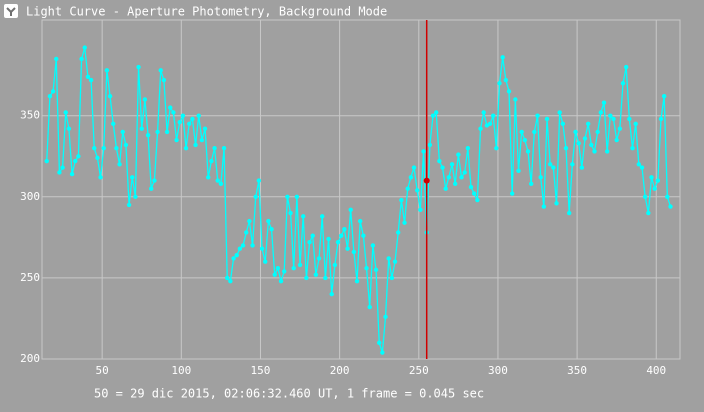 The height and width of the screenshot is (412, 704). What do you see at coordinates (30, 277) in the screenshot?
I see `y-tick-label: 250` at bounding box center [30, 277].